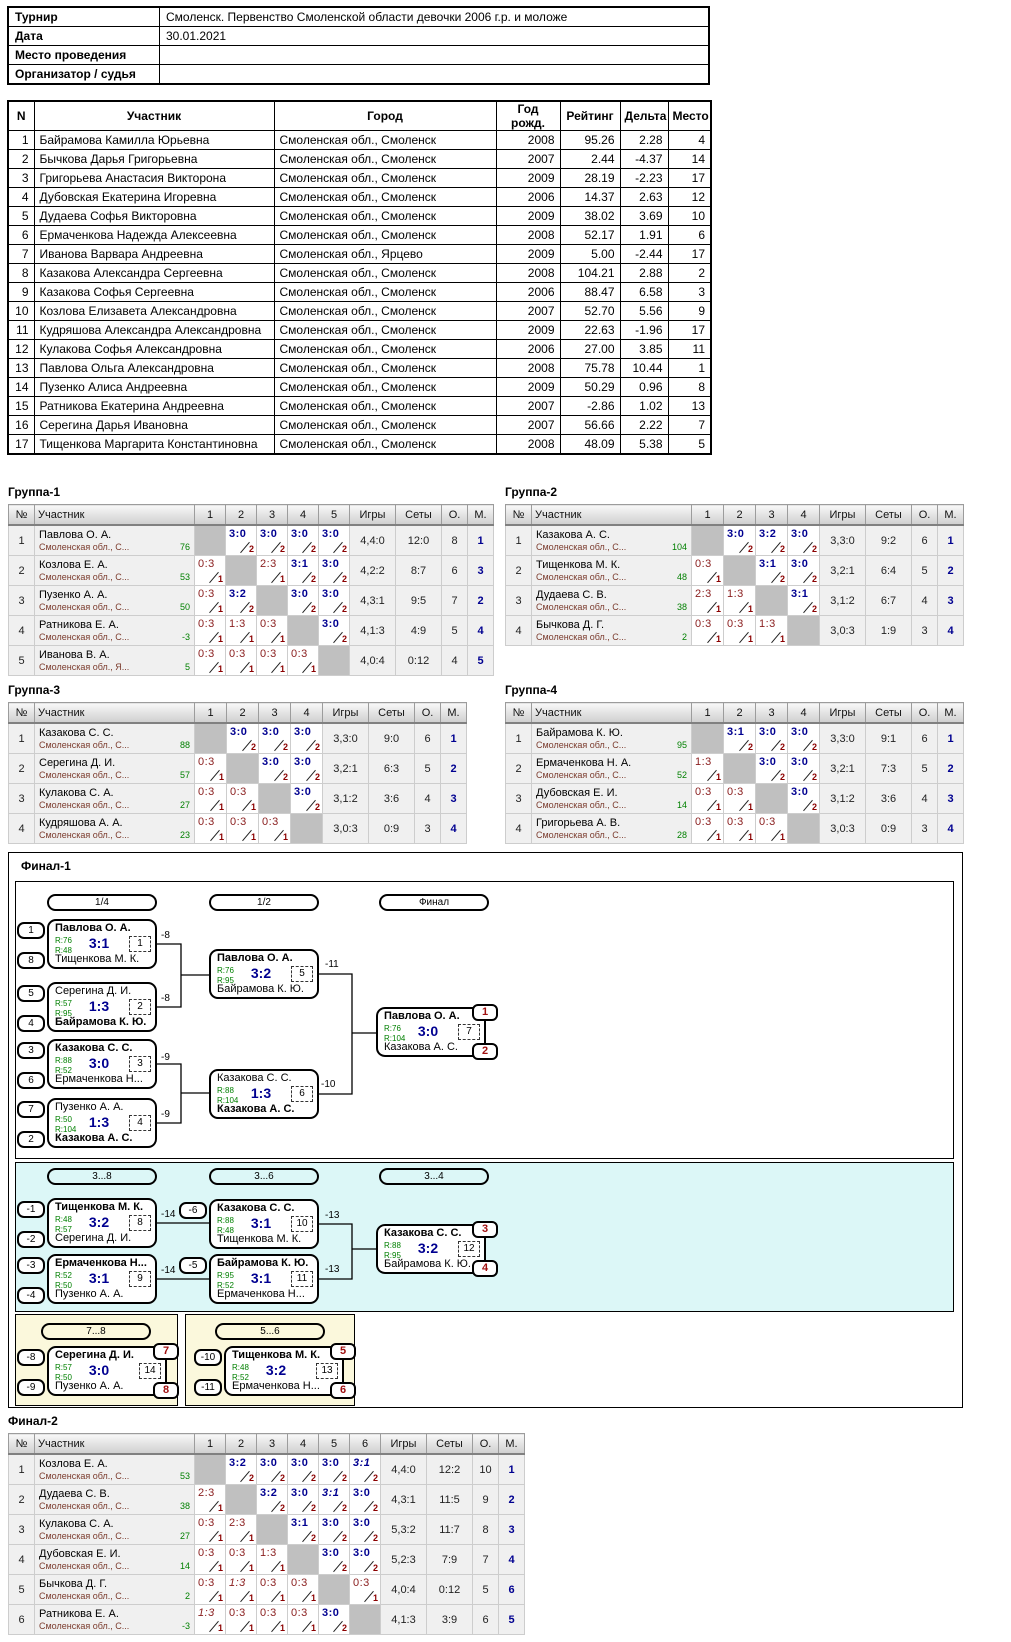  Describe the element at coordinates (225, 1090) in the screenshot. I see `rating-top: R:88` at that location.